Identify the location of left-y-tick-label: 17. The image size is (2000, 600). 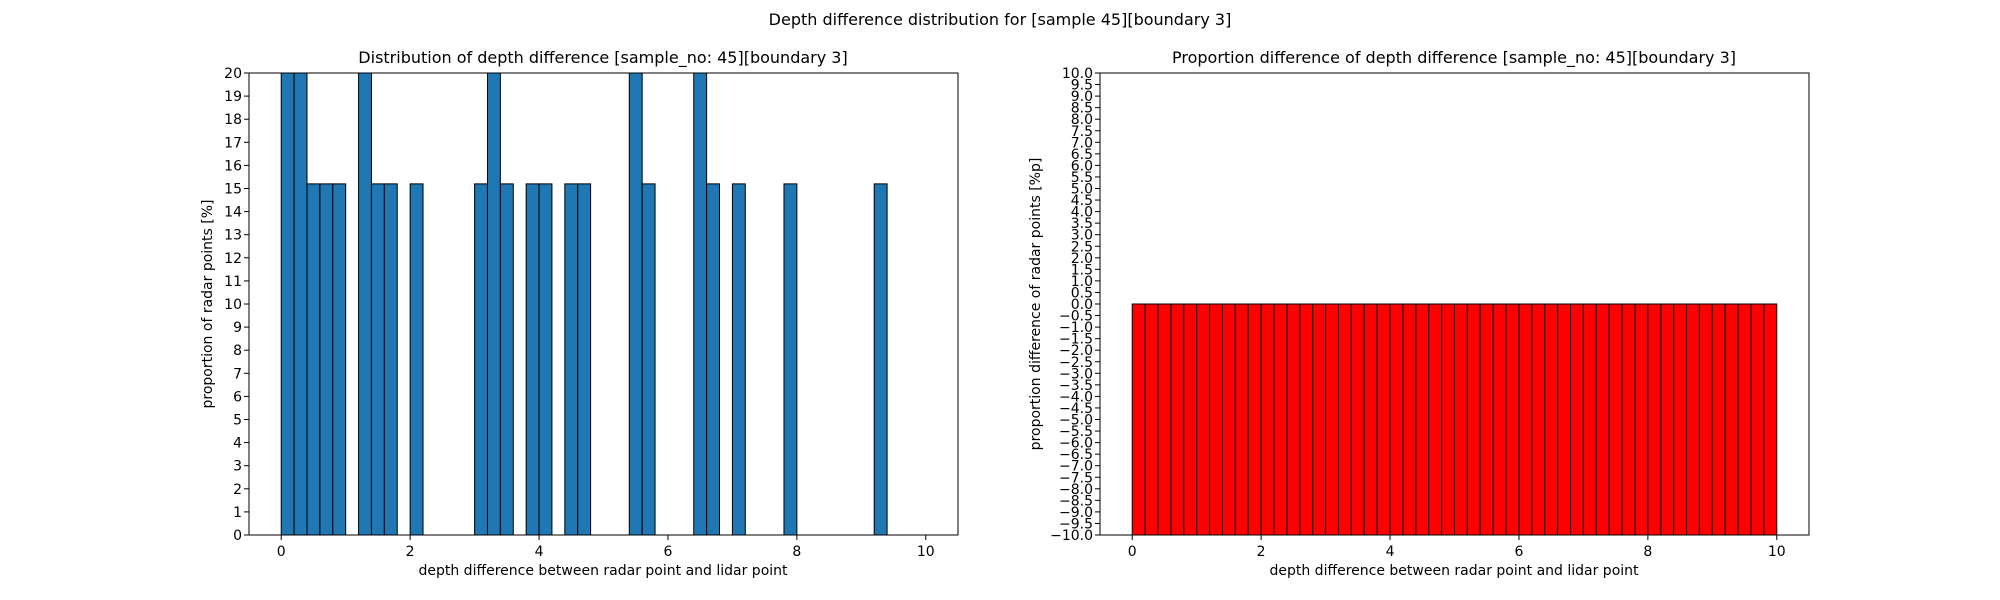
(233, 143).